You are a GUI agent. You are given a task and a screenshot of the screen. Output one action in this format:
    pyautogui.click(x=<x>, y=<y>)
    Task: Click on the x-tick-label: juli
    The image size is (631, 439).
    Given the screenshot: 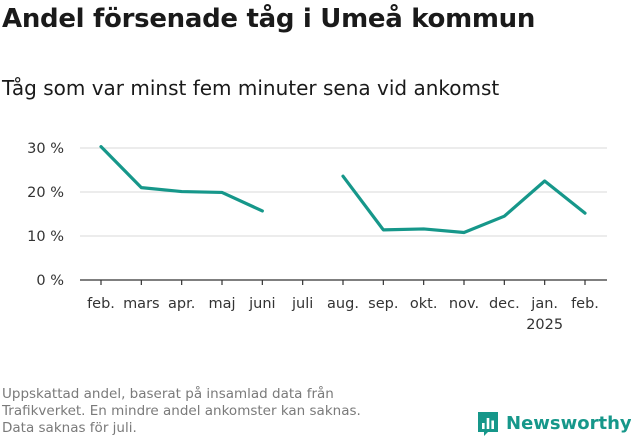 What is the action you would take?
    pyautogui.click(x=302, y=304)
    